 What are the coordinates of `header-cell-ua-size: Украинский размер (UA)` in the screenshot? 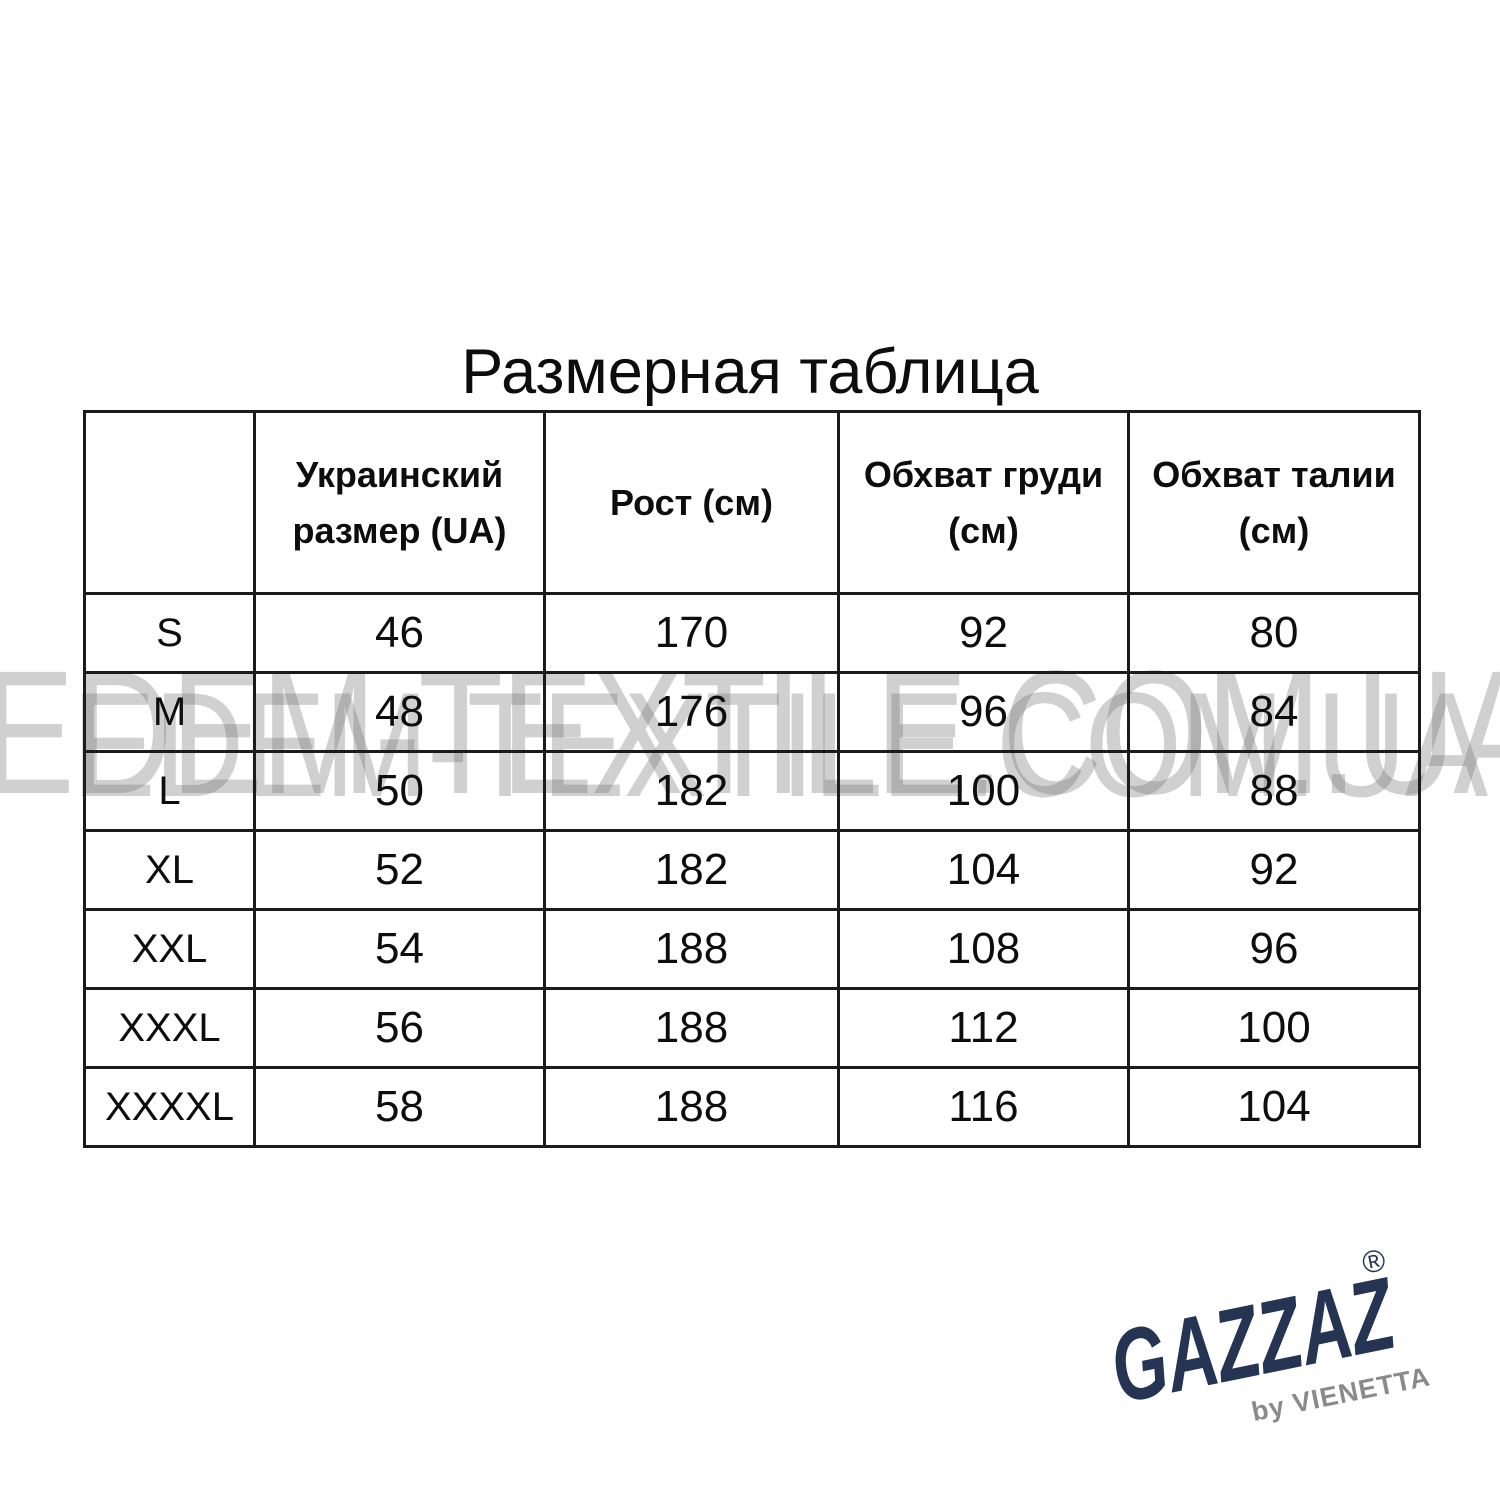 It's located at (399, 502).